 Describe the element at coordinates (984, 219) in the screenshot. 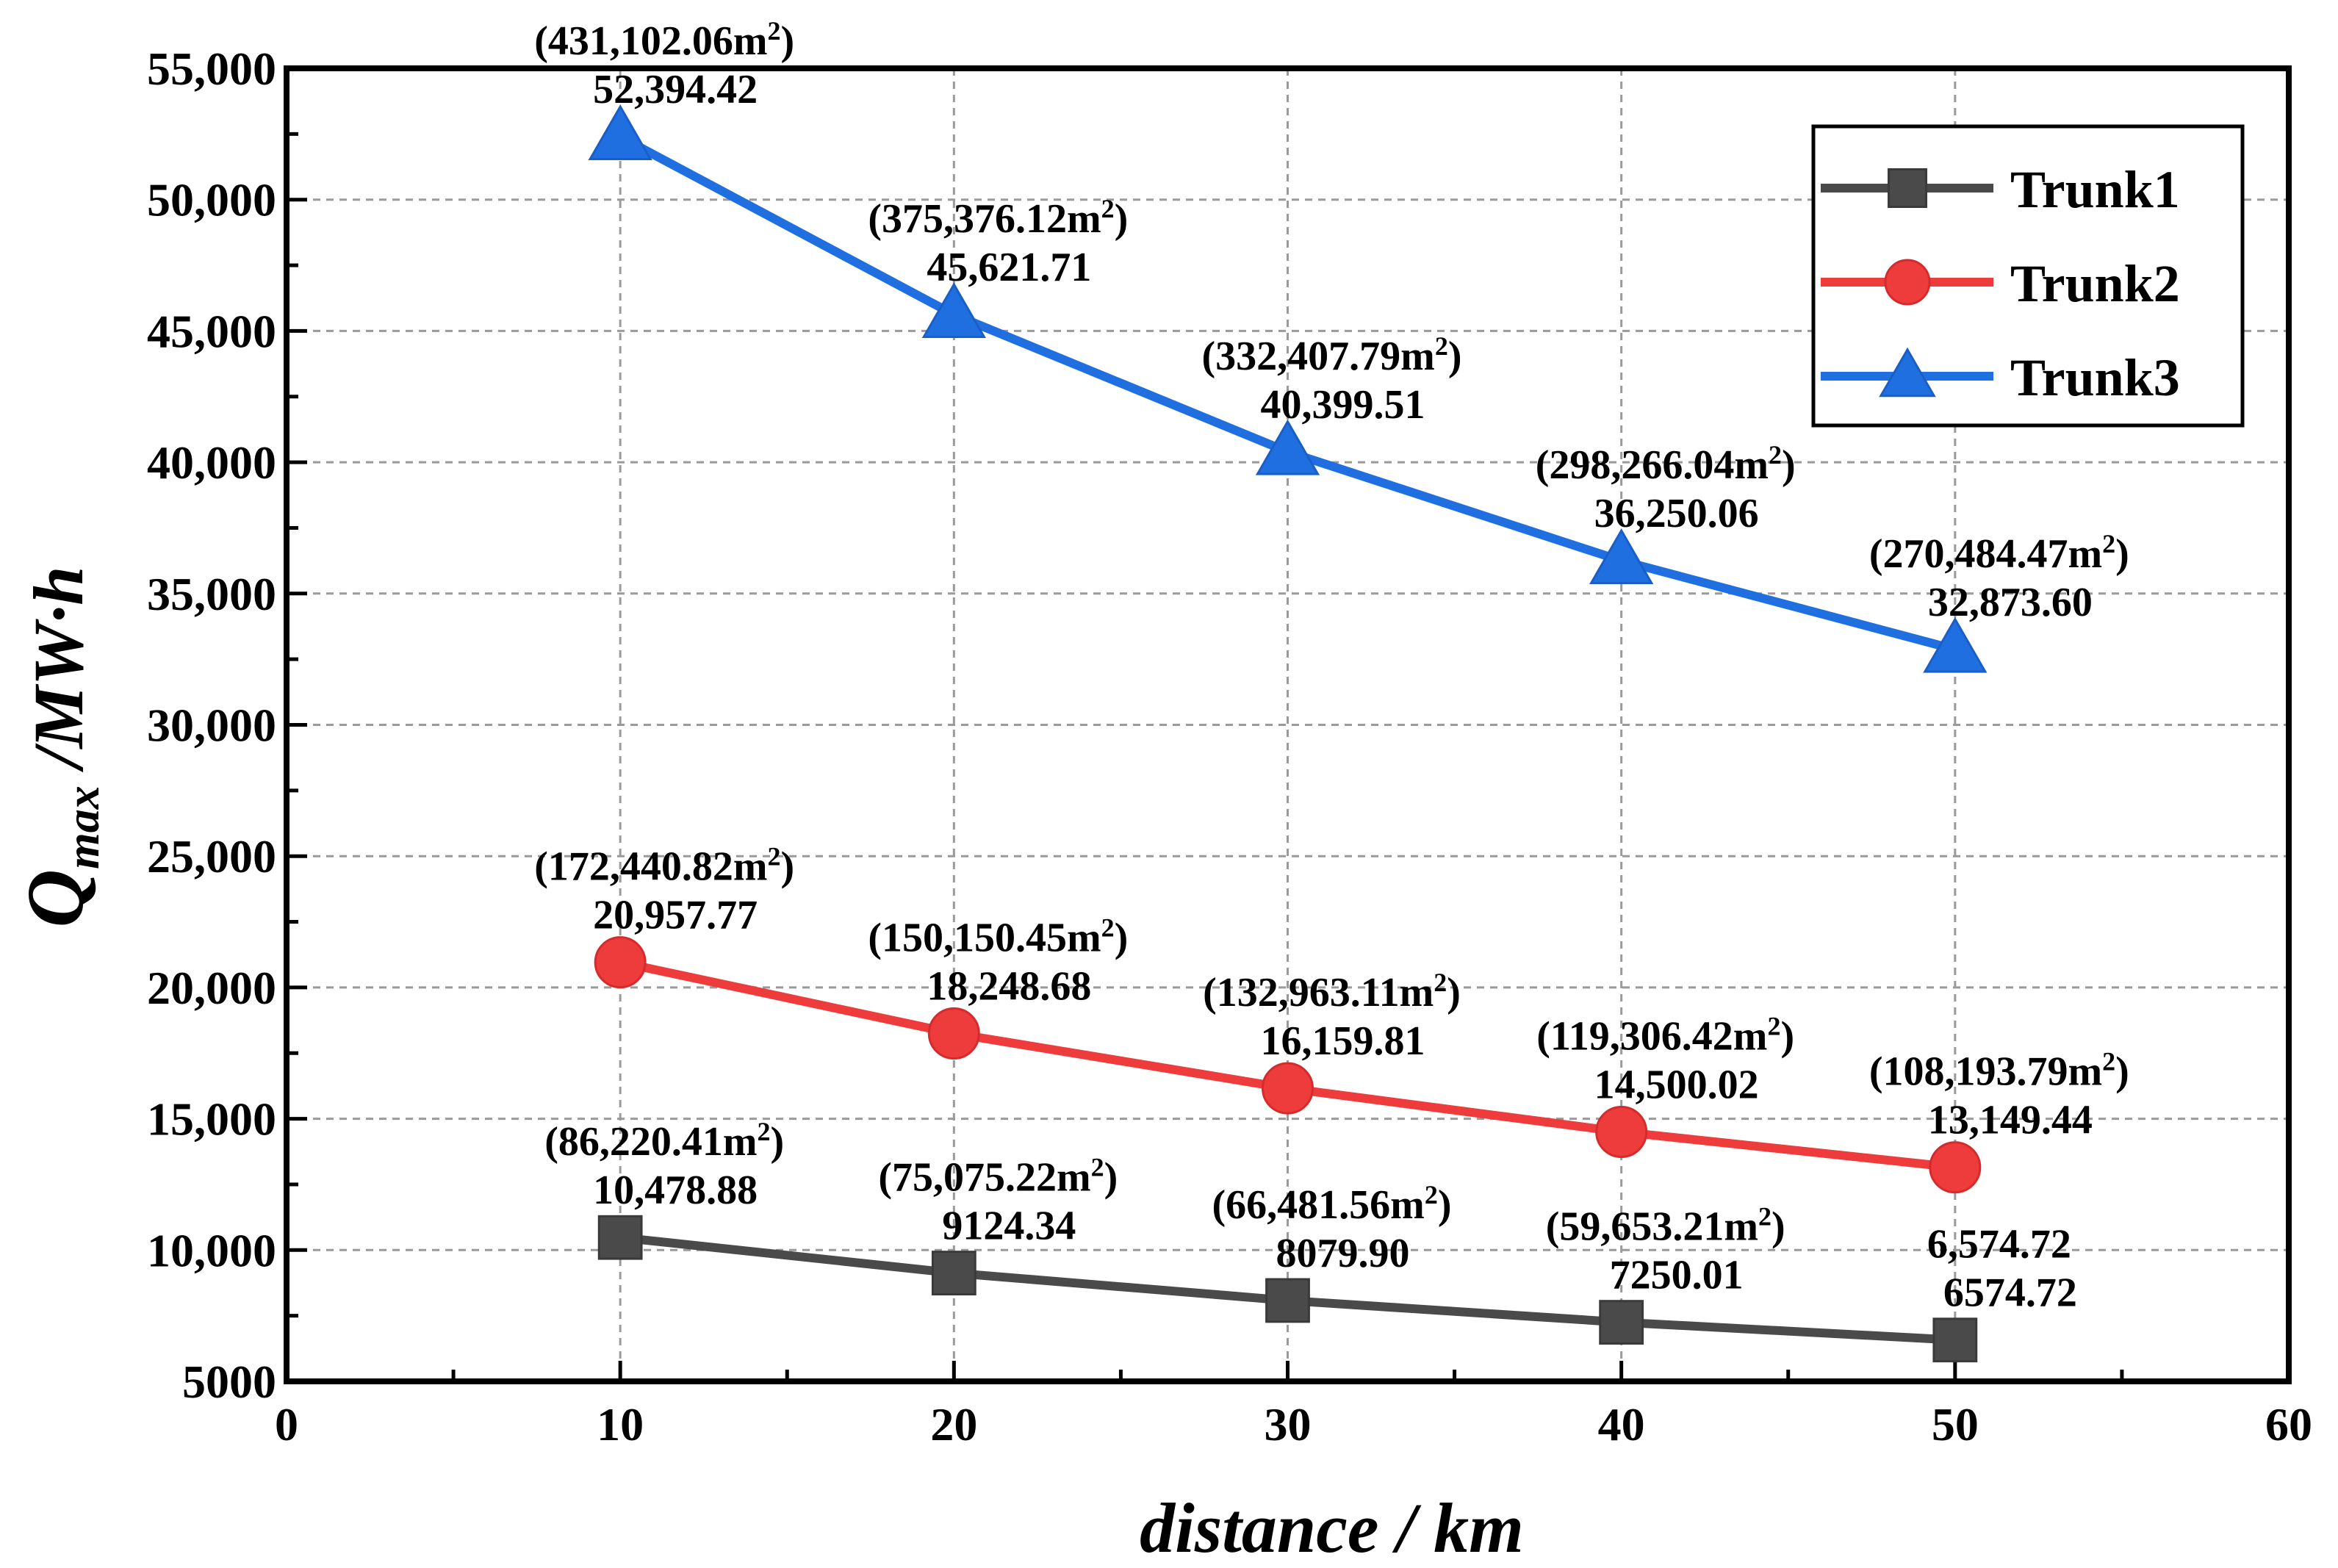

I see `area-value: (375,376.12m` at that location.